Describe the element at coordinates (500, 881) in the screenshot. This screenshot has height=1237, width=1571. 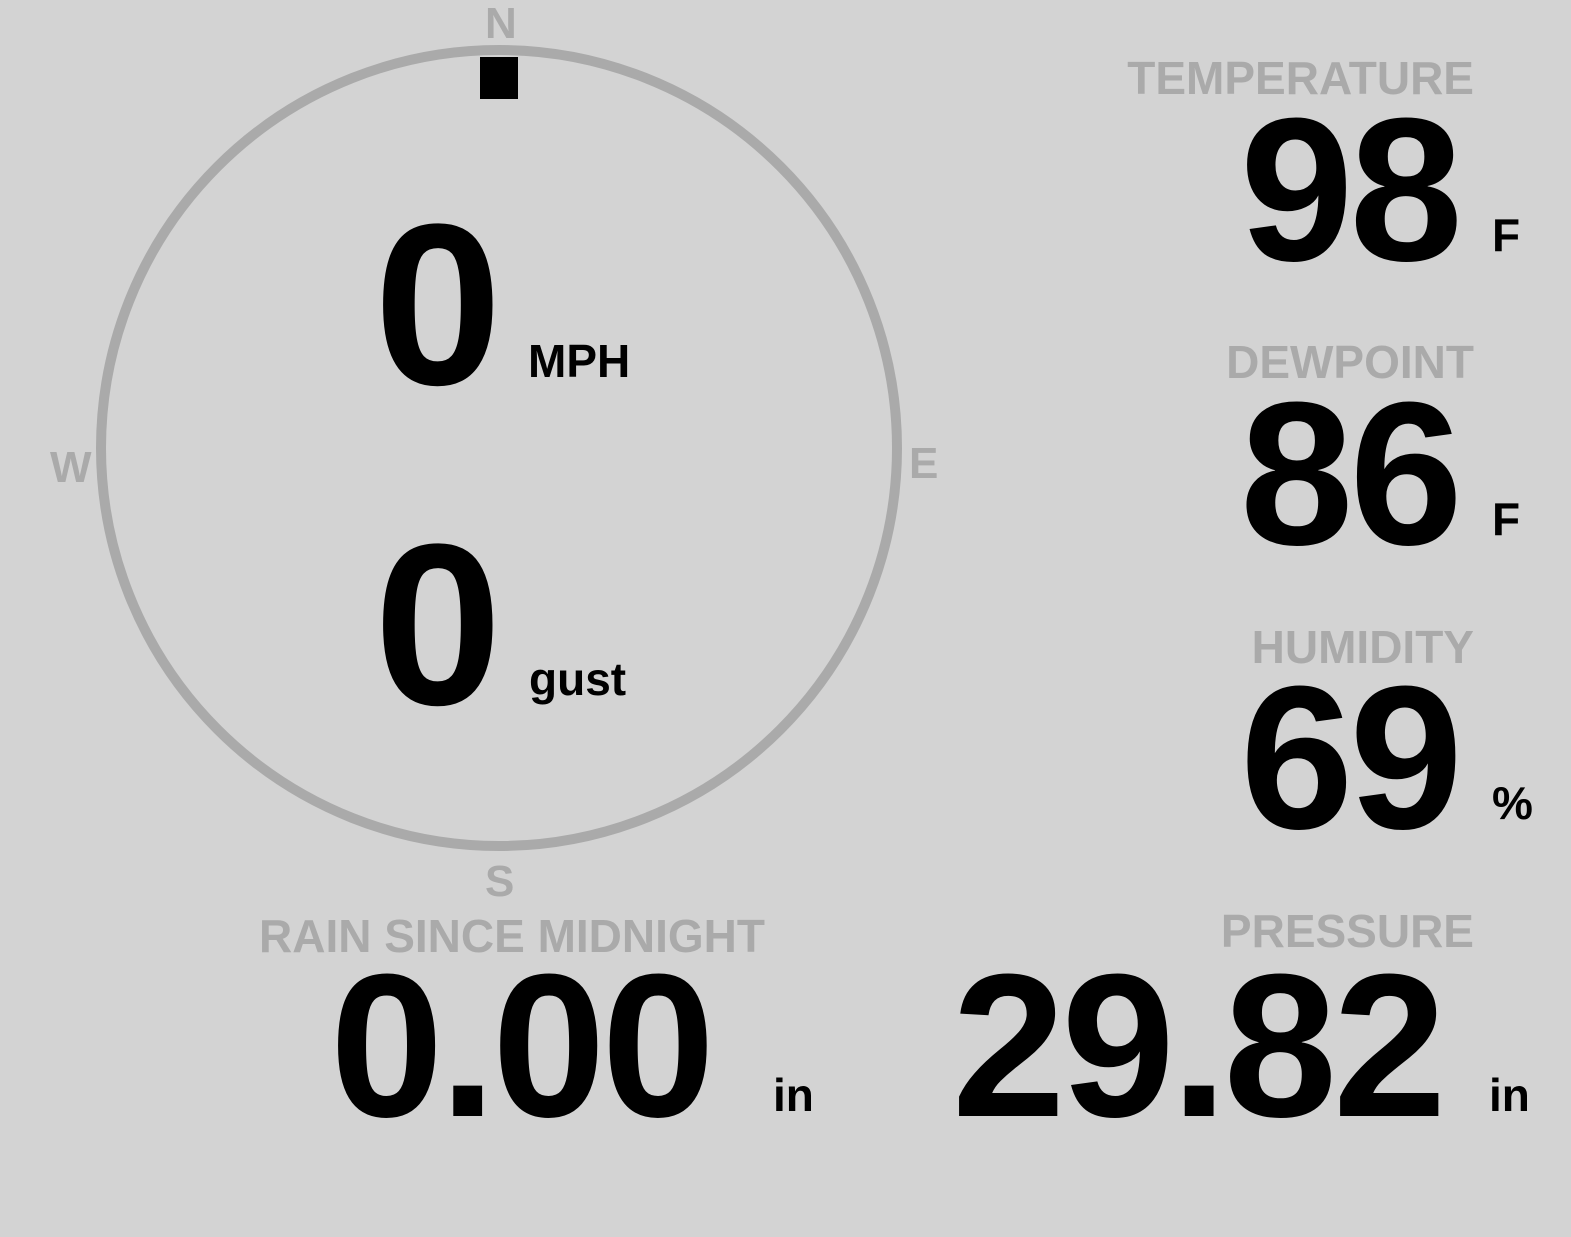
I see `compass-s: S` at that location.